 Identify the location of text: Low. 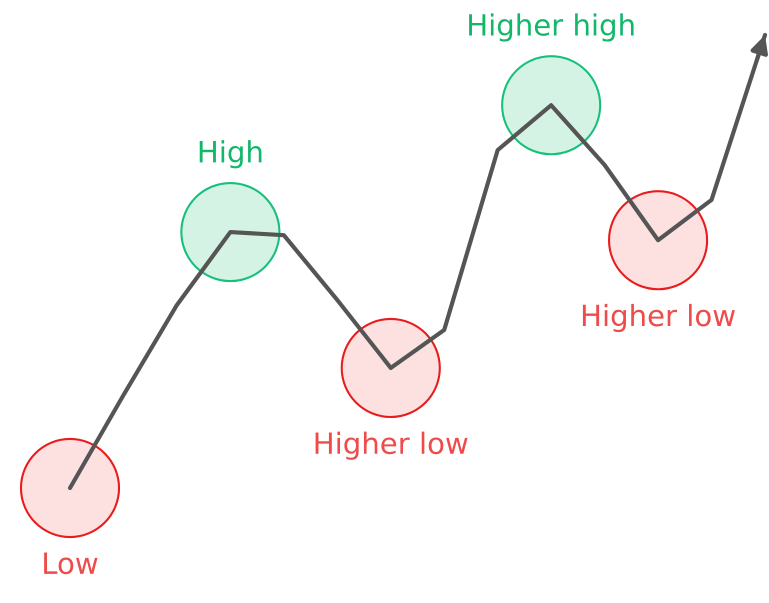
(71, 563).